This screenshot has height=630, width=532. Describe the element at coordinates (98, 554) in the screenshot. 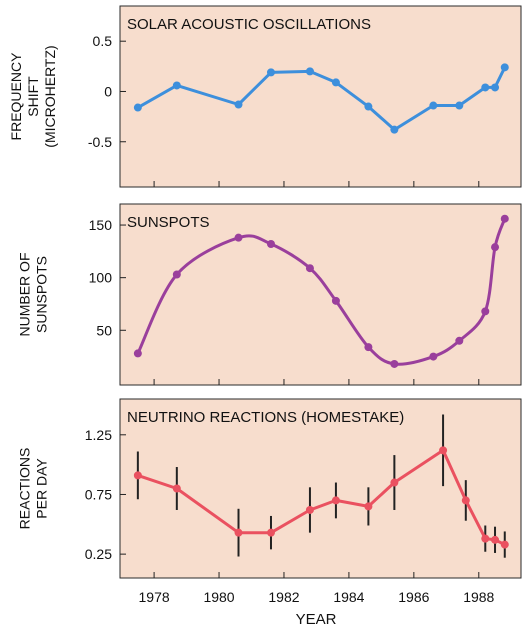

I see `y-tick-label: 0.25` at that location.